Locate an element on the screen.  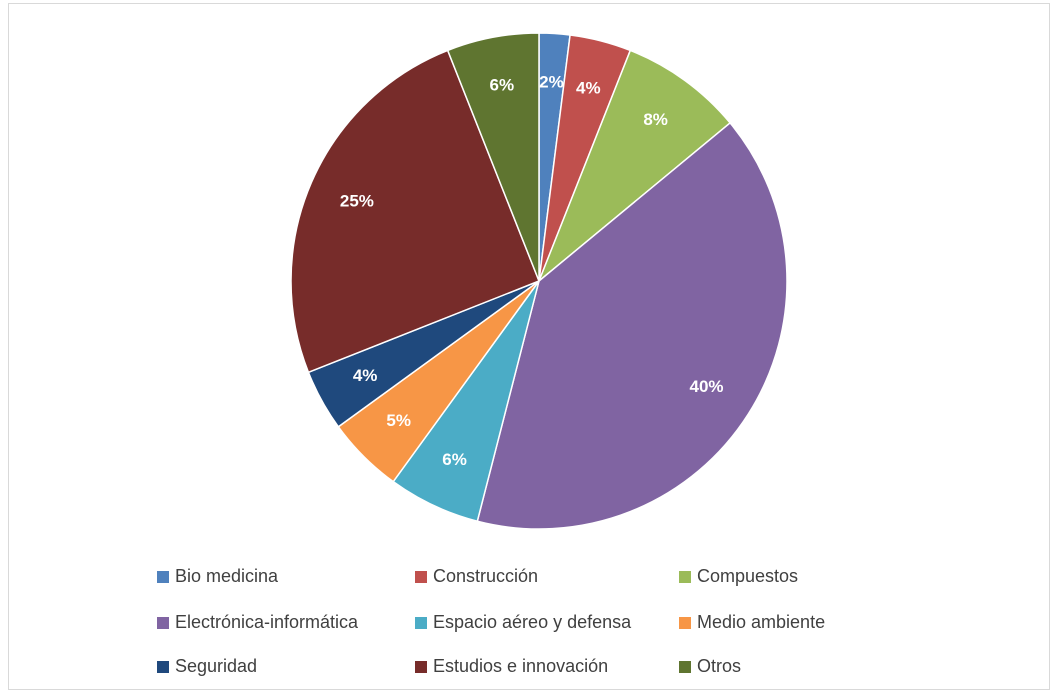
data-label: 8% is located at coordinates (655, 119).